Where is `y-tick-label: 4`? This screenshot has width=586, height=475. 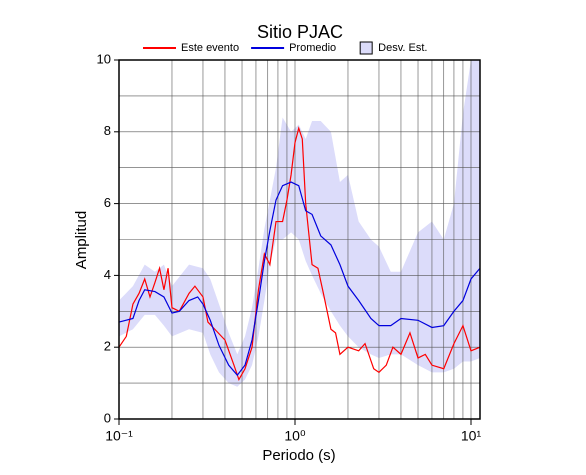 y-tick-label: 4 is located at coordinates (107, 274).